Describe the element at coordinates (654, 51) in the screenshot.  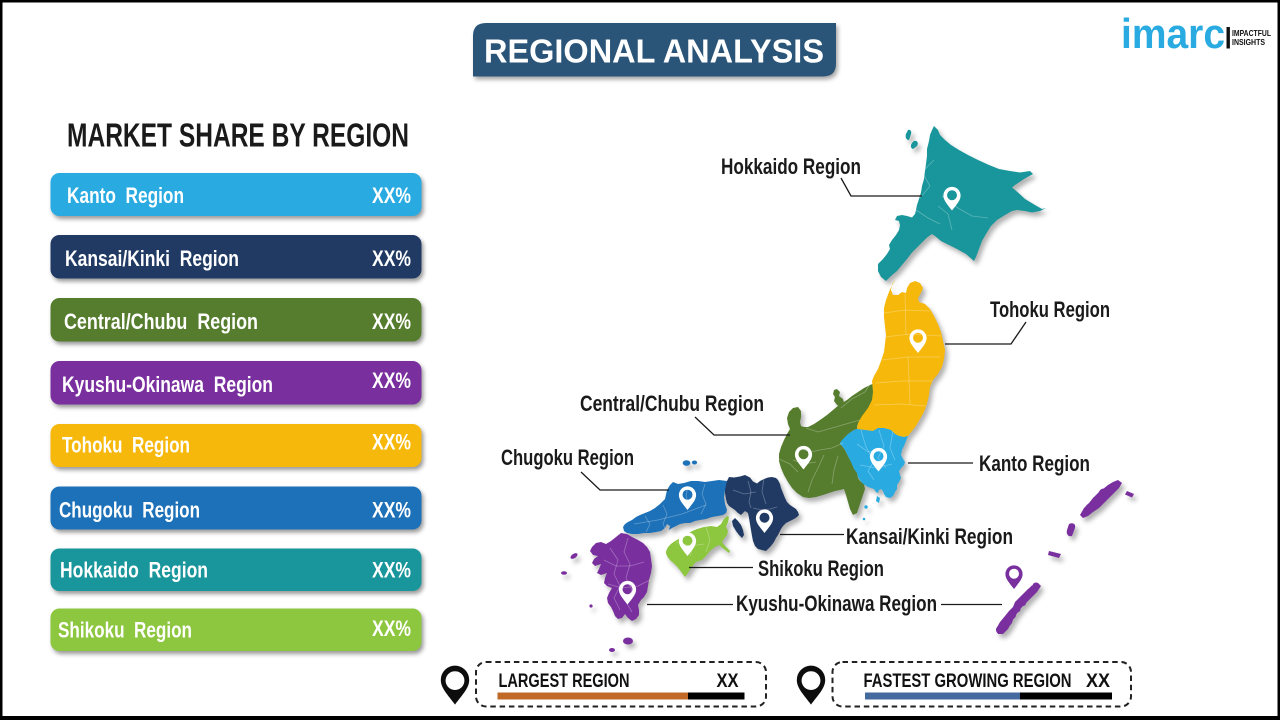
I see `svg-text: REGIONAL ANALYSIS` at that location.